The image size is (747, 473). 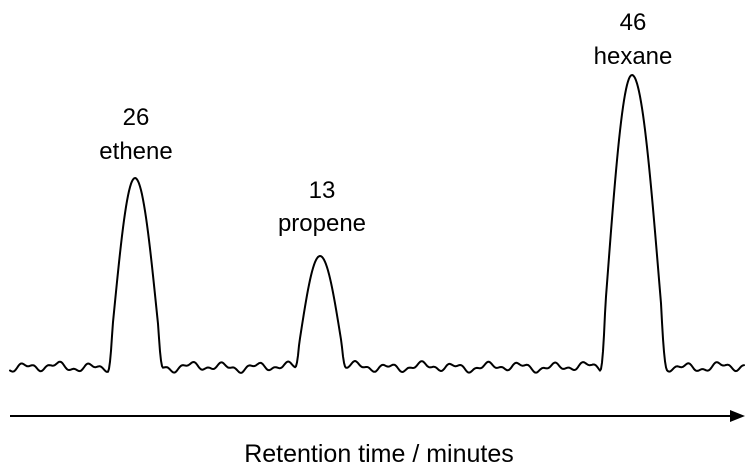 What do you see at coordinates (633, 56) in the screenshot?
I see `peak-name-hexane: hexane` at bounding box center [633, 56].